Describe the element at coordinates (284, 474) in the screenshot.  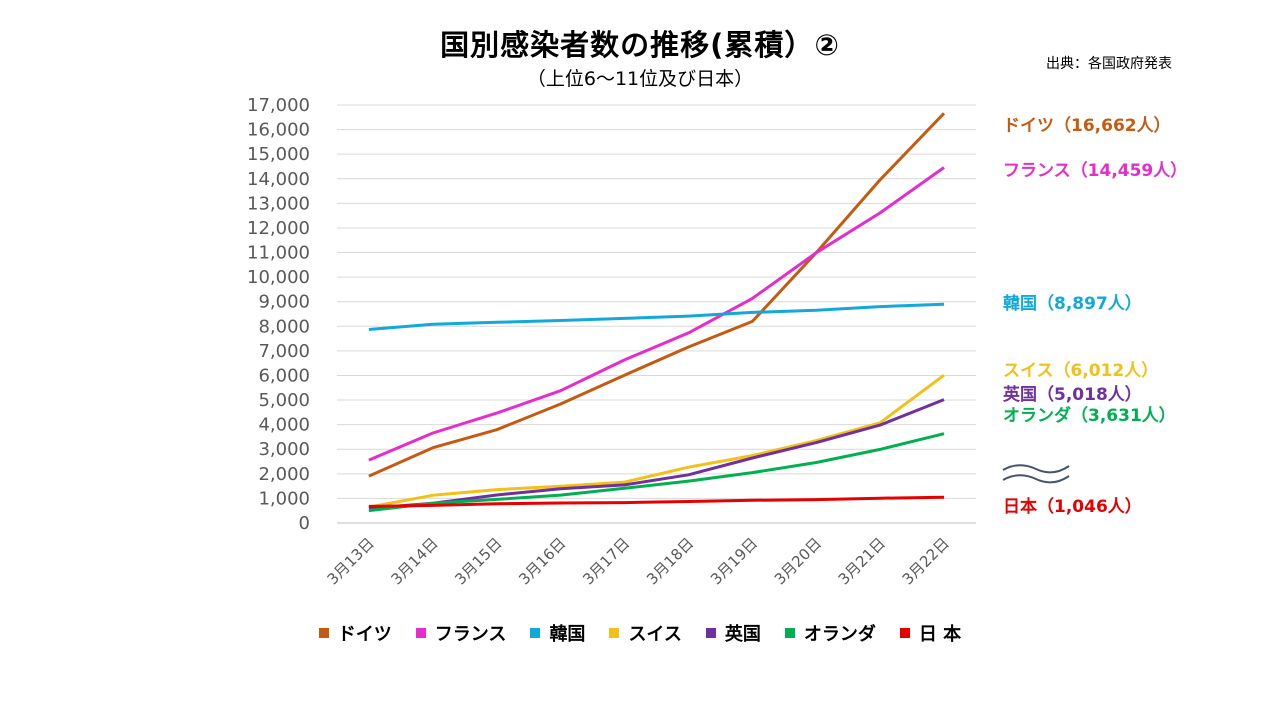
I see `y-tick-label: 2,000` at that location.